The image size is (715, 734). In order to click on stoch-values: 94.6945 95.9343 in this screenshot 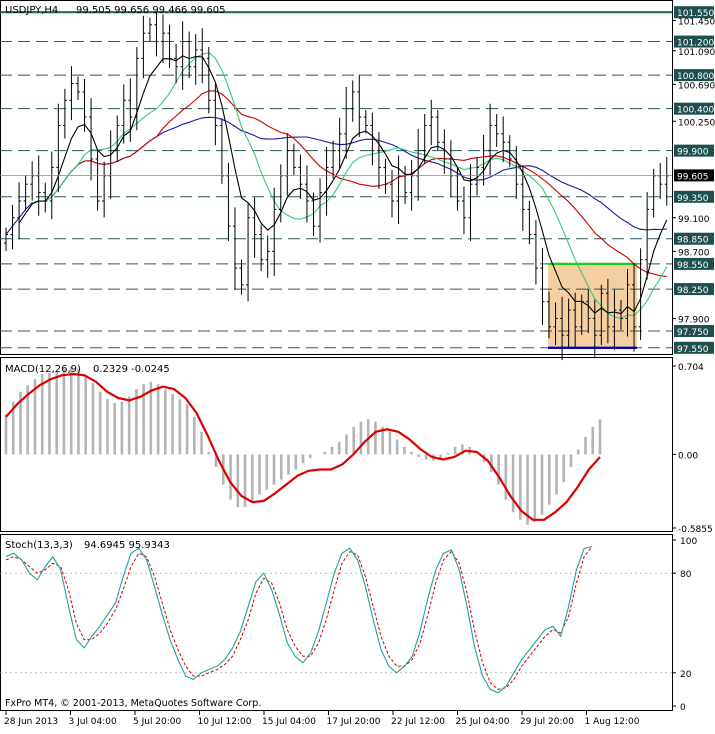, I will do `click(127, 545)`.